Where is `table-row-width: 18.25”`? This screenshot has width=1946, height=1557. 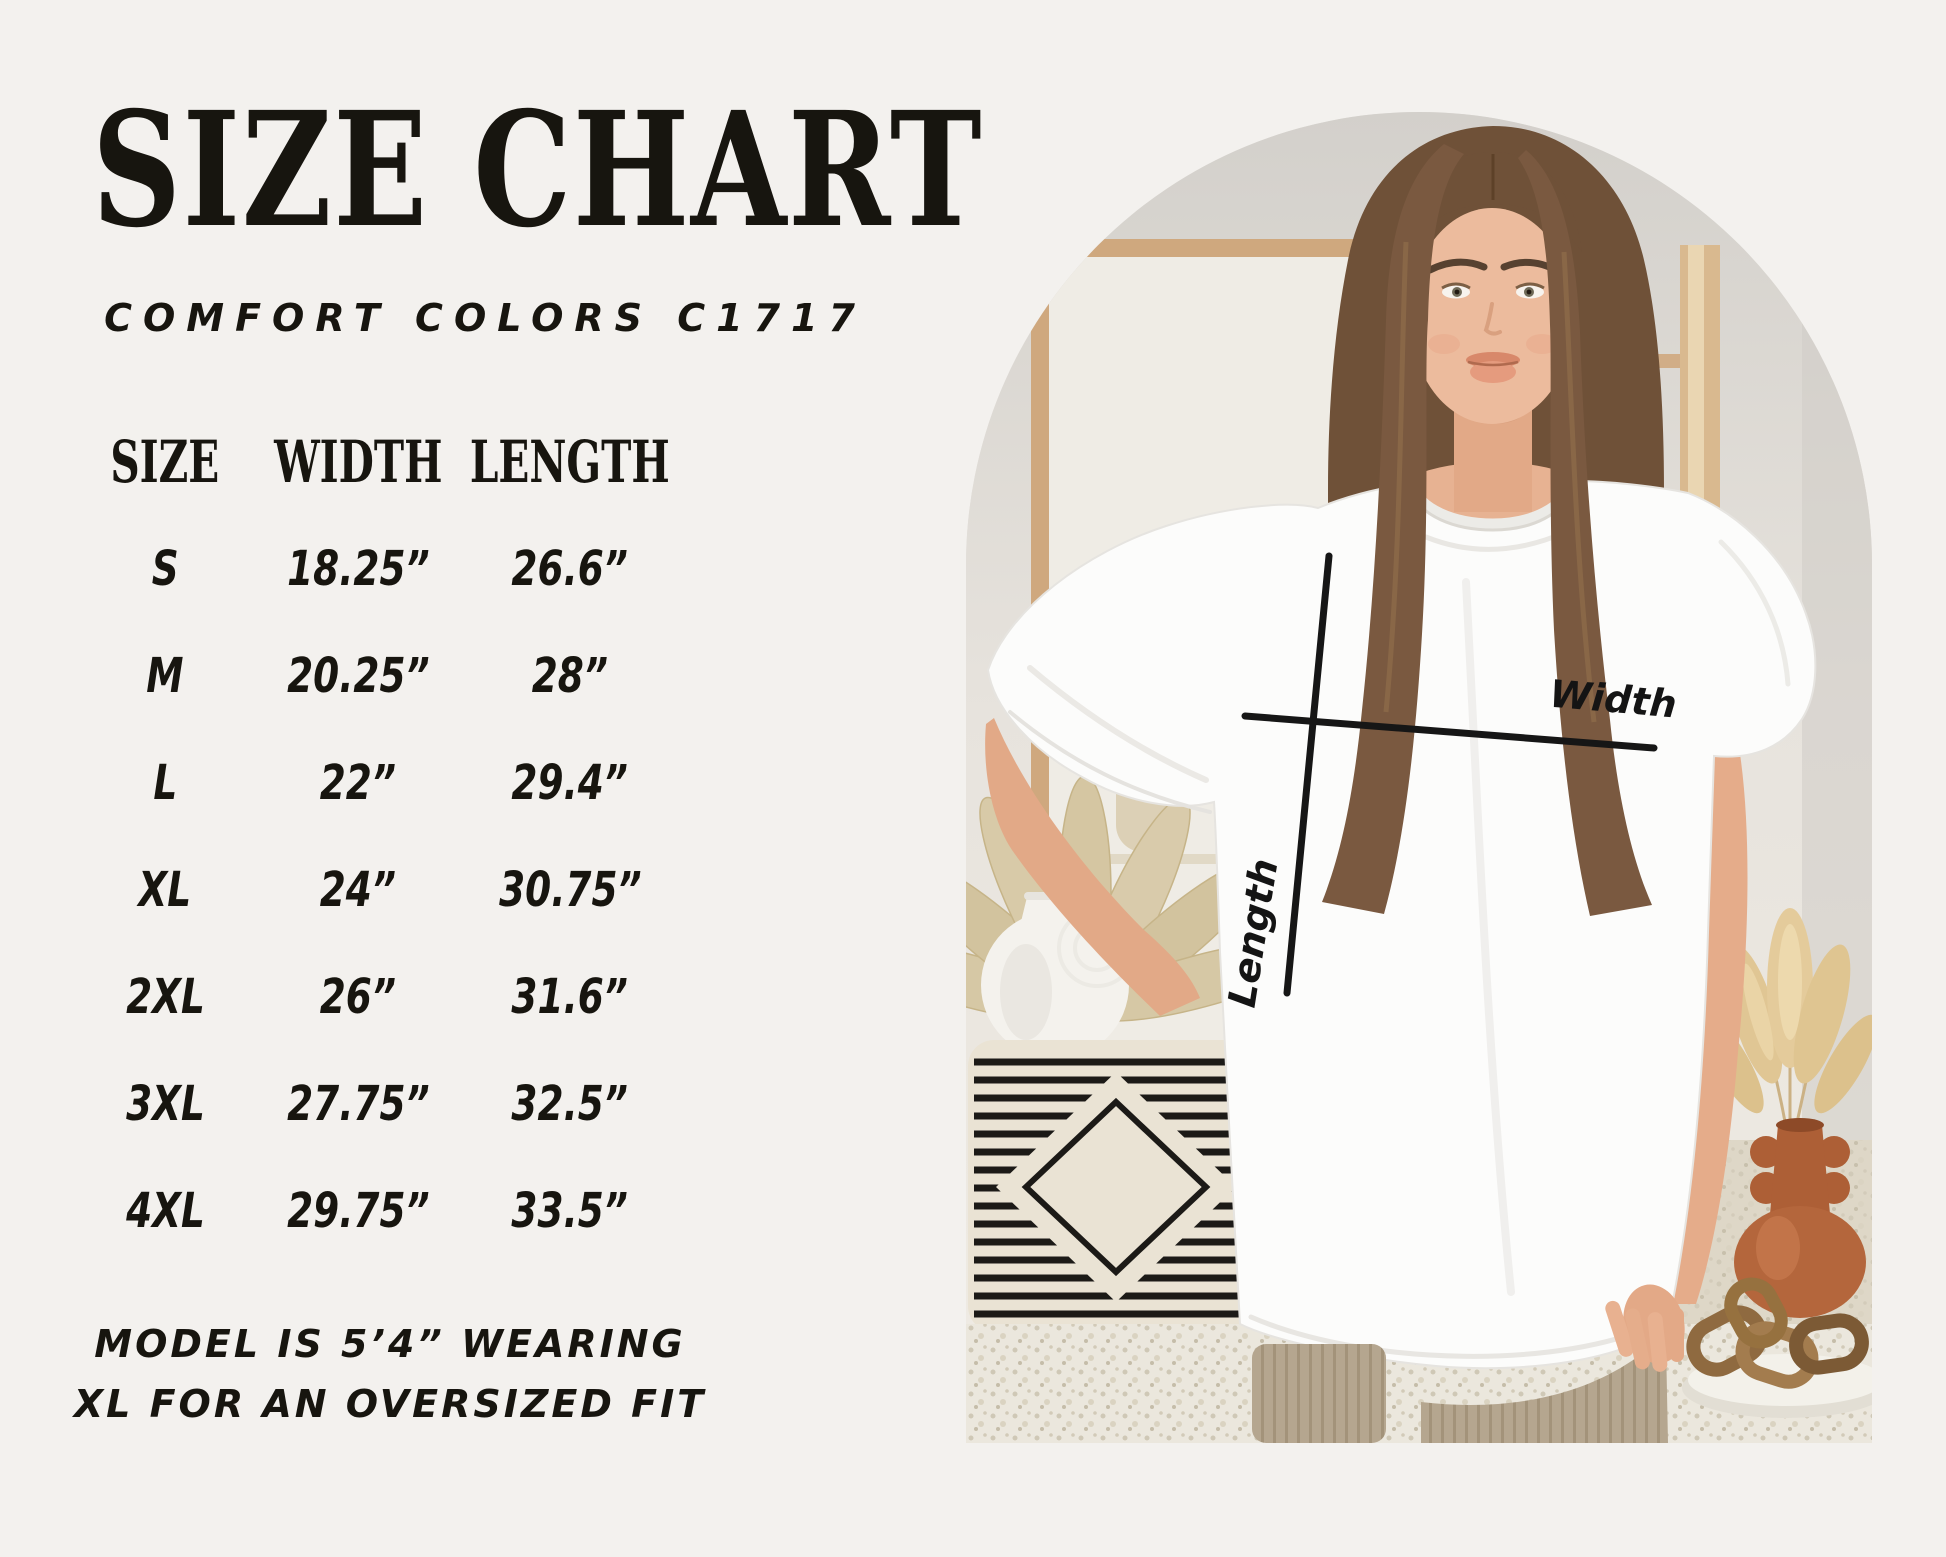 table-row-width: 18.25” is located at coordinates (358, 568).